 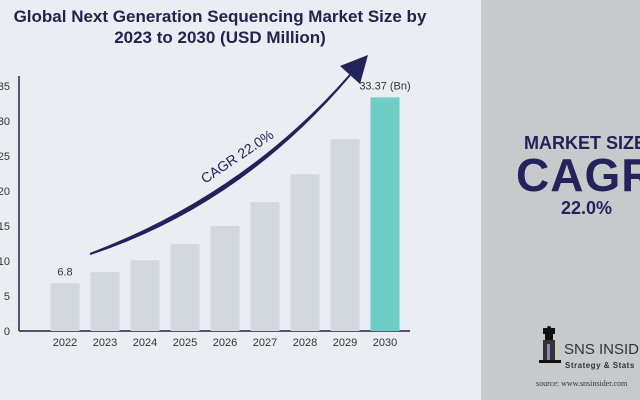 I want to click on data-label: 33.37 (Bn), so click(x=384, y=86).